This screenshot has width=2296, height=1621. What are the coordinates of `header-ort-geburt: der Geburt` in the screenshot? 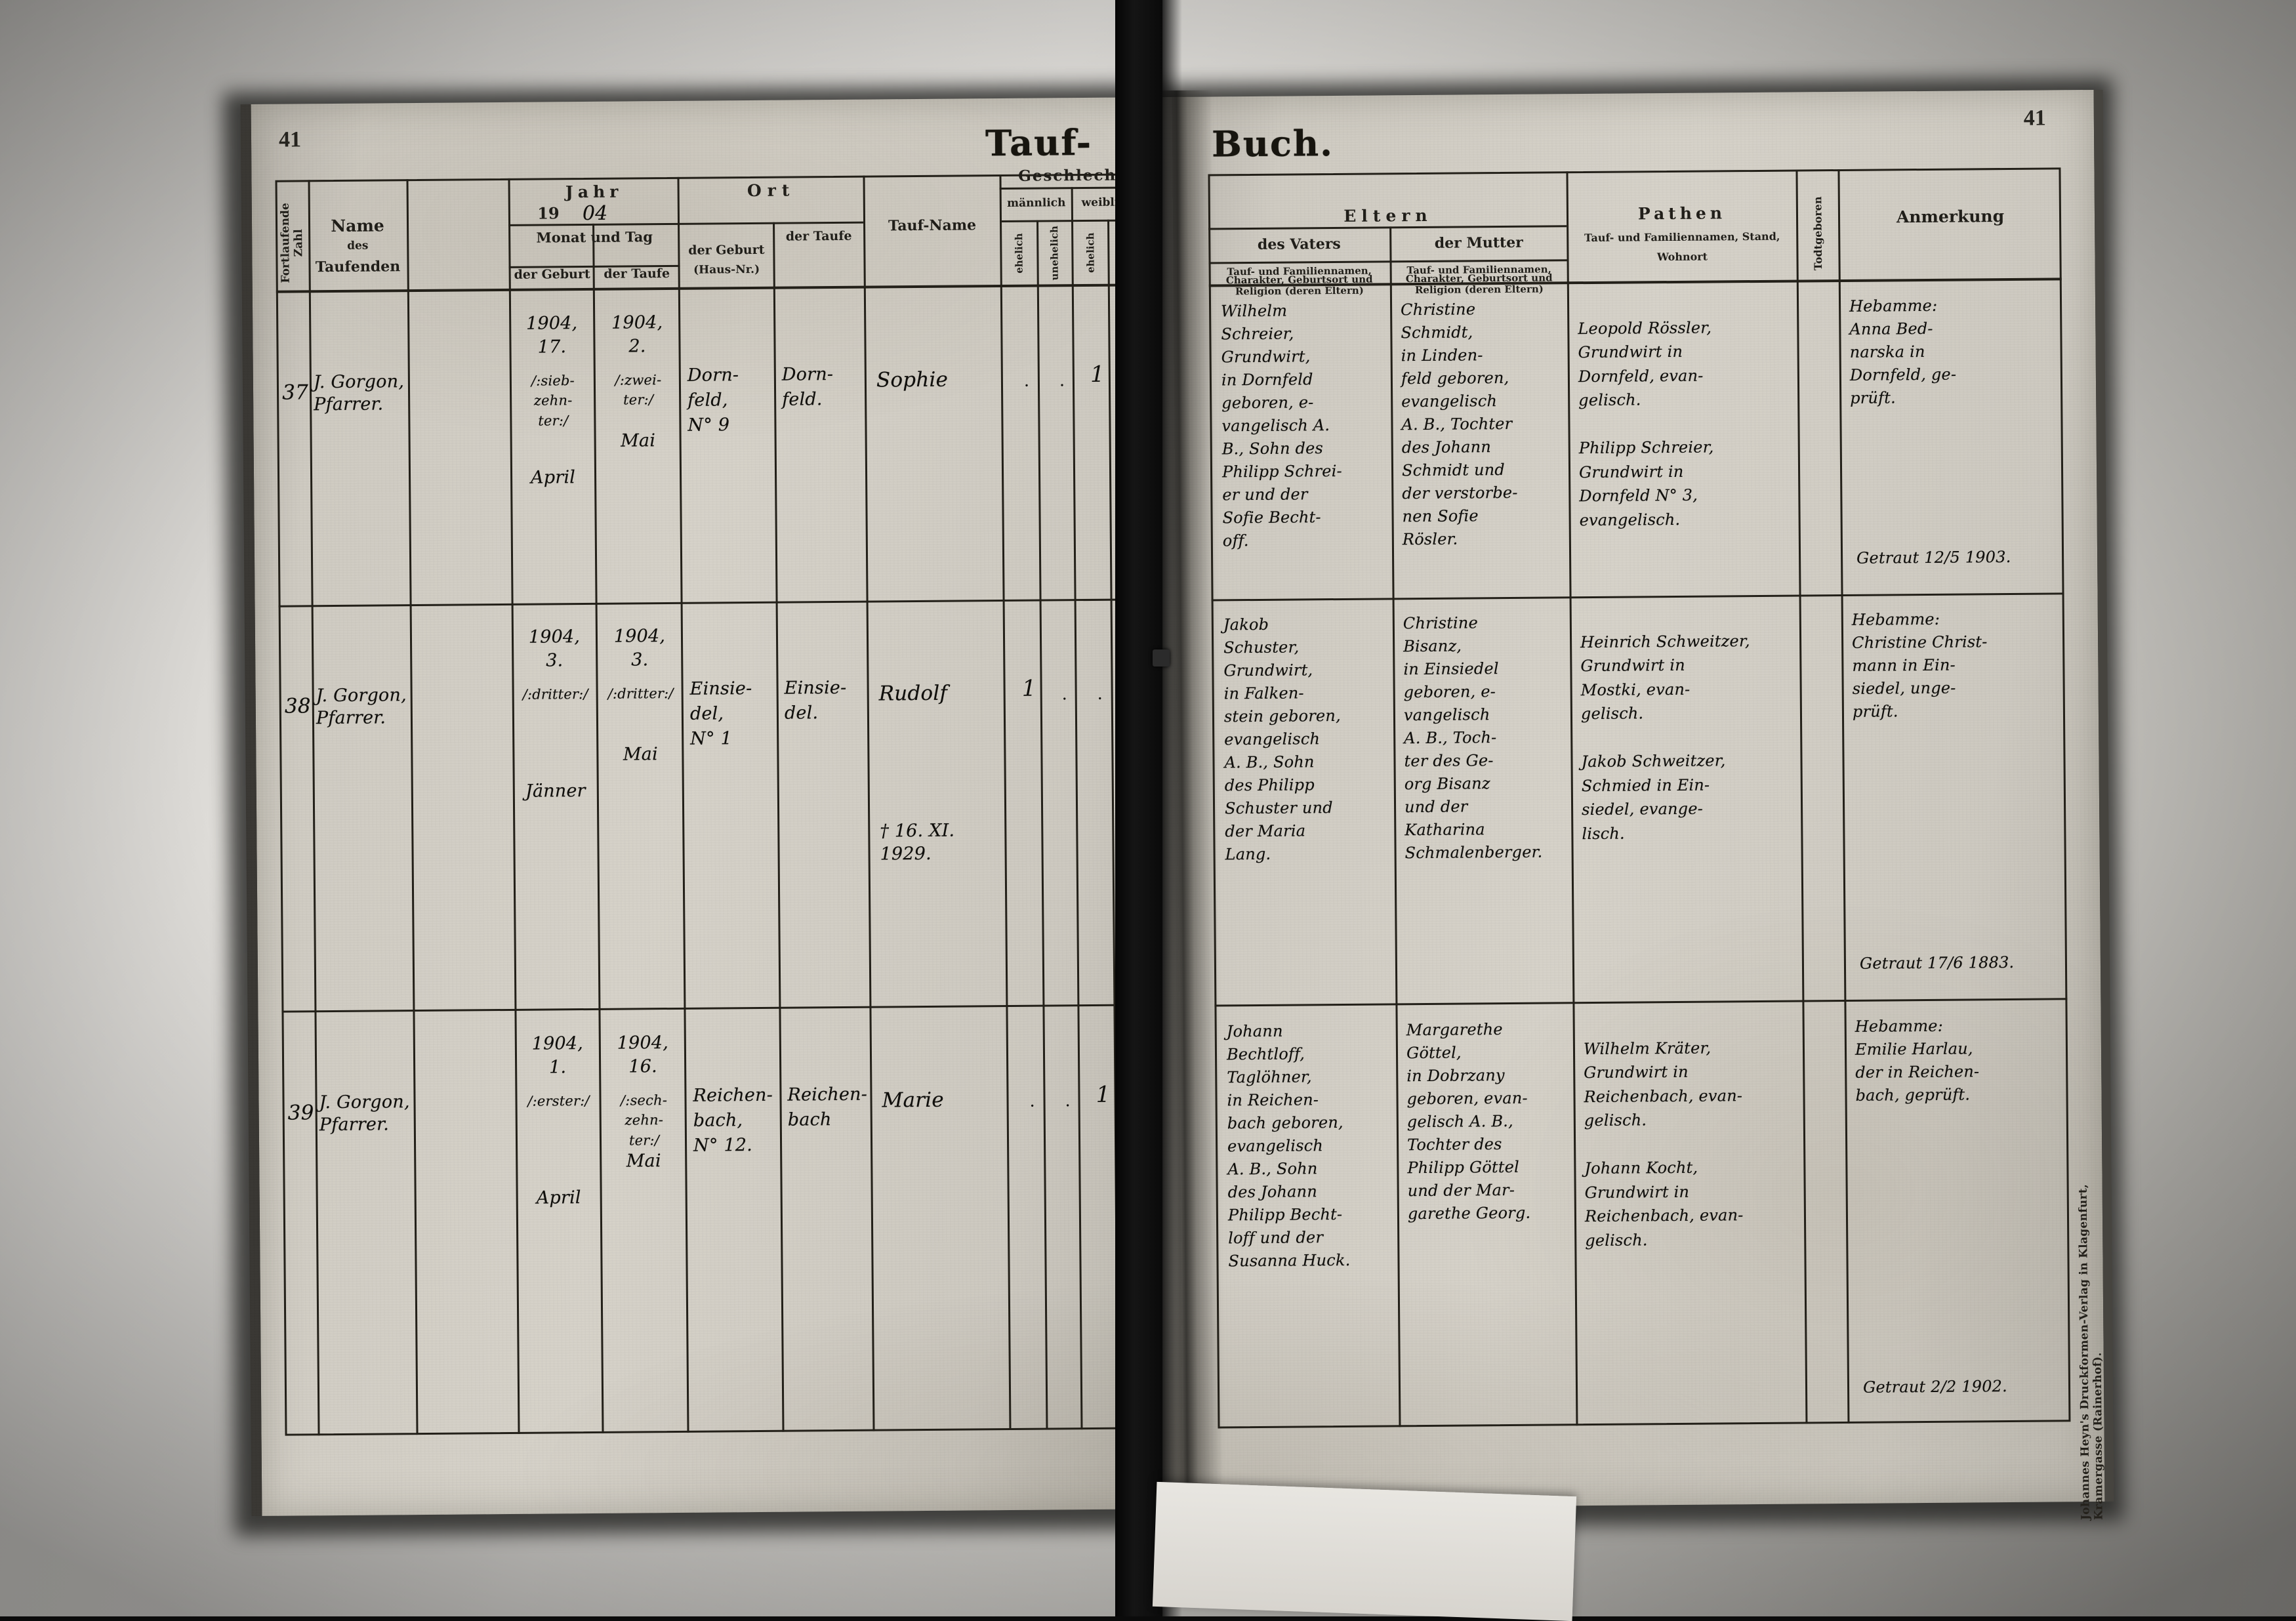 It's located at (726, 250).